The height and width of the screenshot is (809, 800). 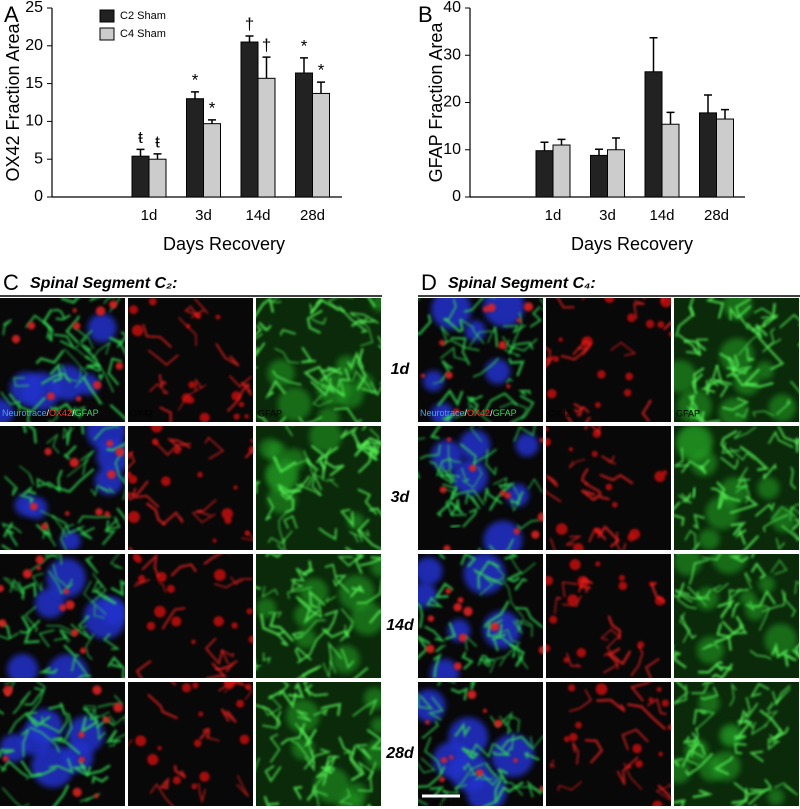 I want to click on micrograph-content, so click(x=480, y=488).